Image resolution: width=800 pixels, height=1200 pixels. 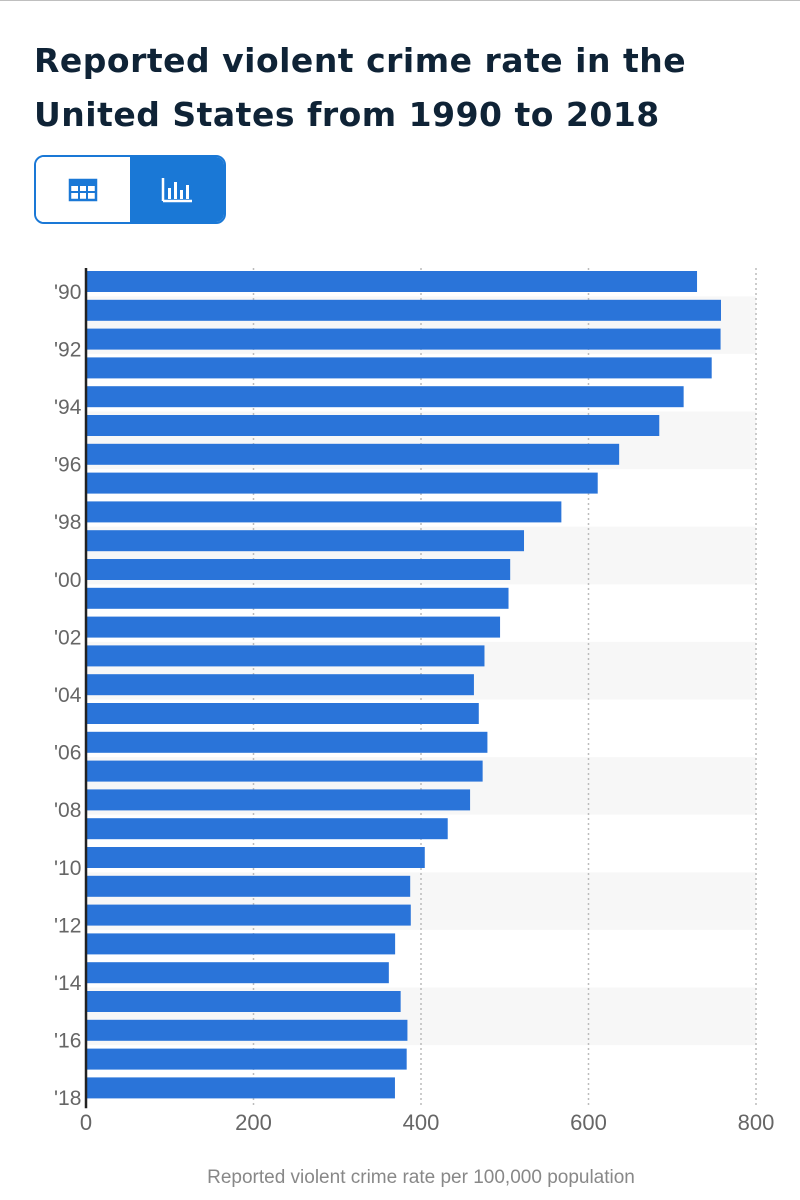 What do you see at coordinates (240, 1088) in the screenshot?
I see `bar-2018` at bounding box center [240, 1088].